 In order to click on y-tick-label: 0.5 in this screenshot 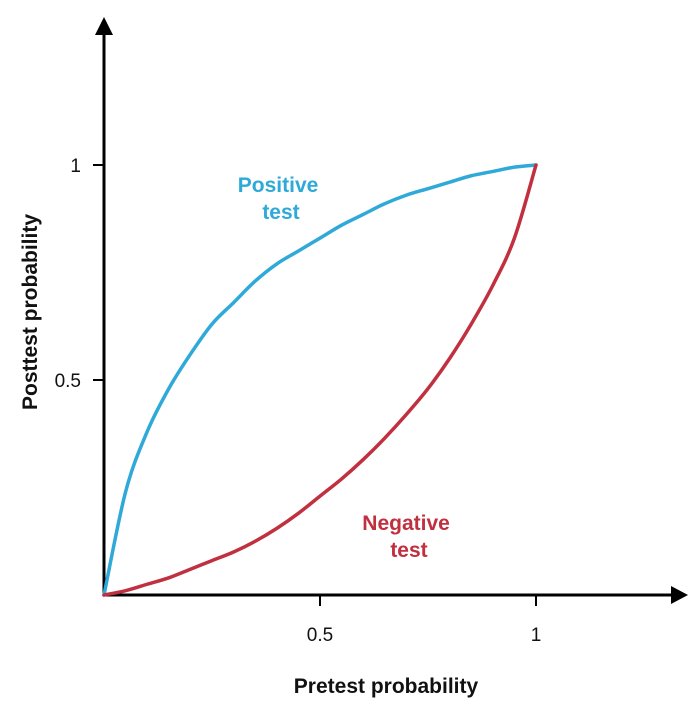, I will do `click(68, 381)`.